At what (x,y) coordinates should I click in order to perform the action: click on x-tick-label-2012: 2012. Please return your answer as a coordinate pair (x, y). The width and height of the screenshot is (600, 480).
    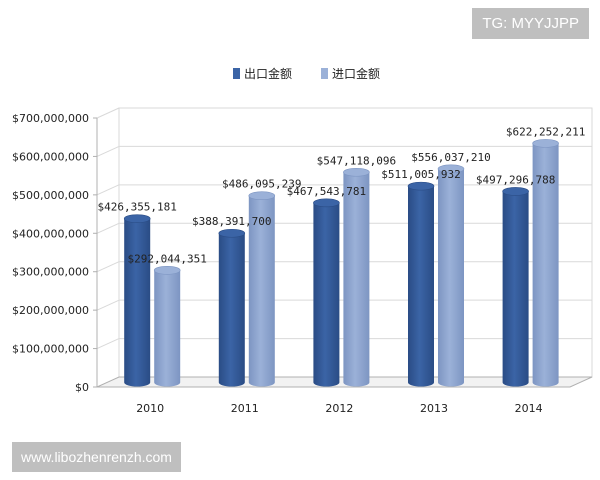
    Looking at the image, I should click on (339, 408).